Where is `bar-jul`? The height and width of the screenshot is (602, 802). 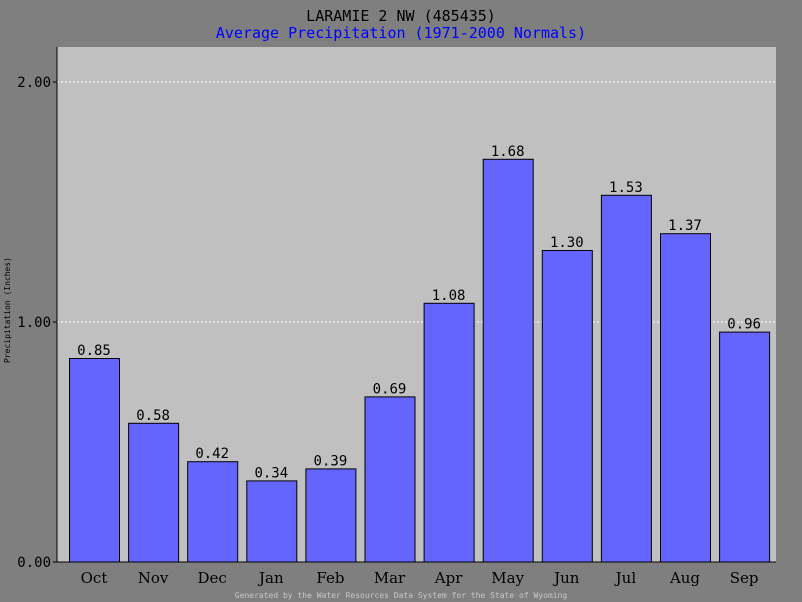 bar-jul is located at coordinates (626, 378).